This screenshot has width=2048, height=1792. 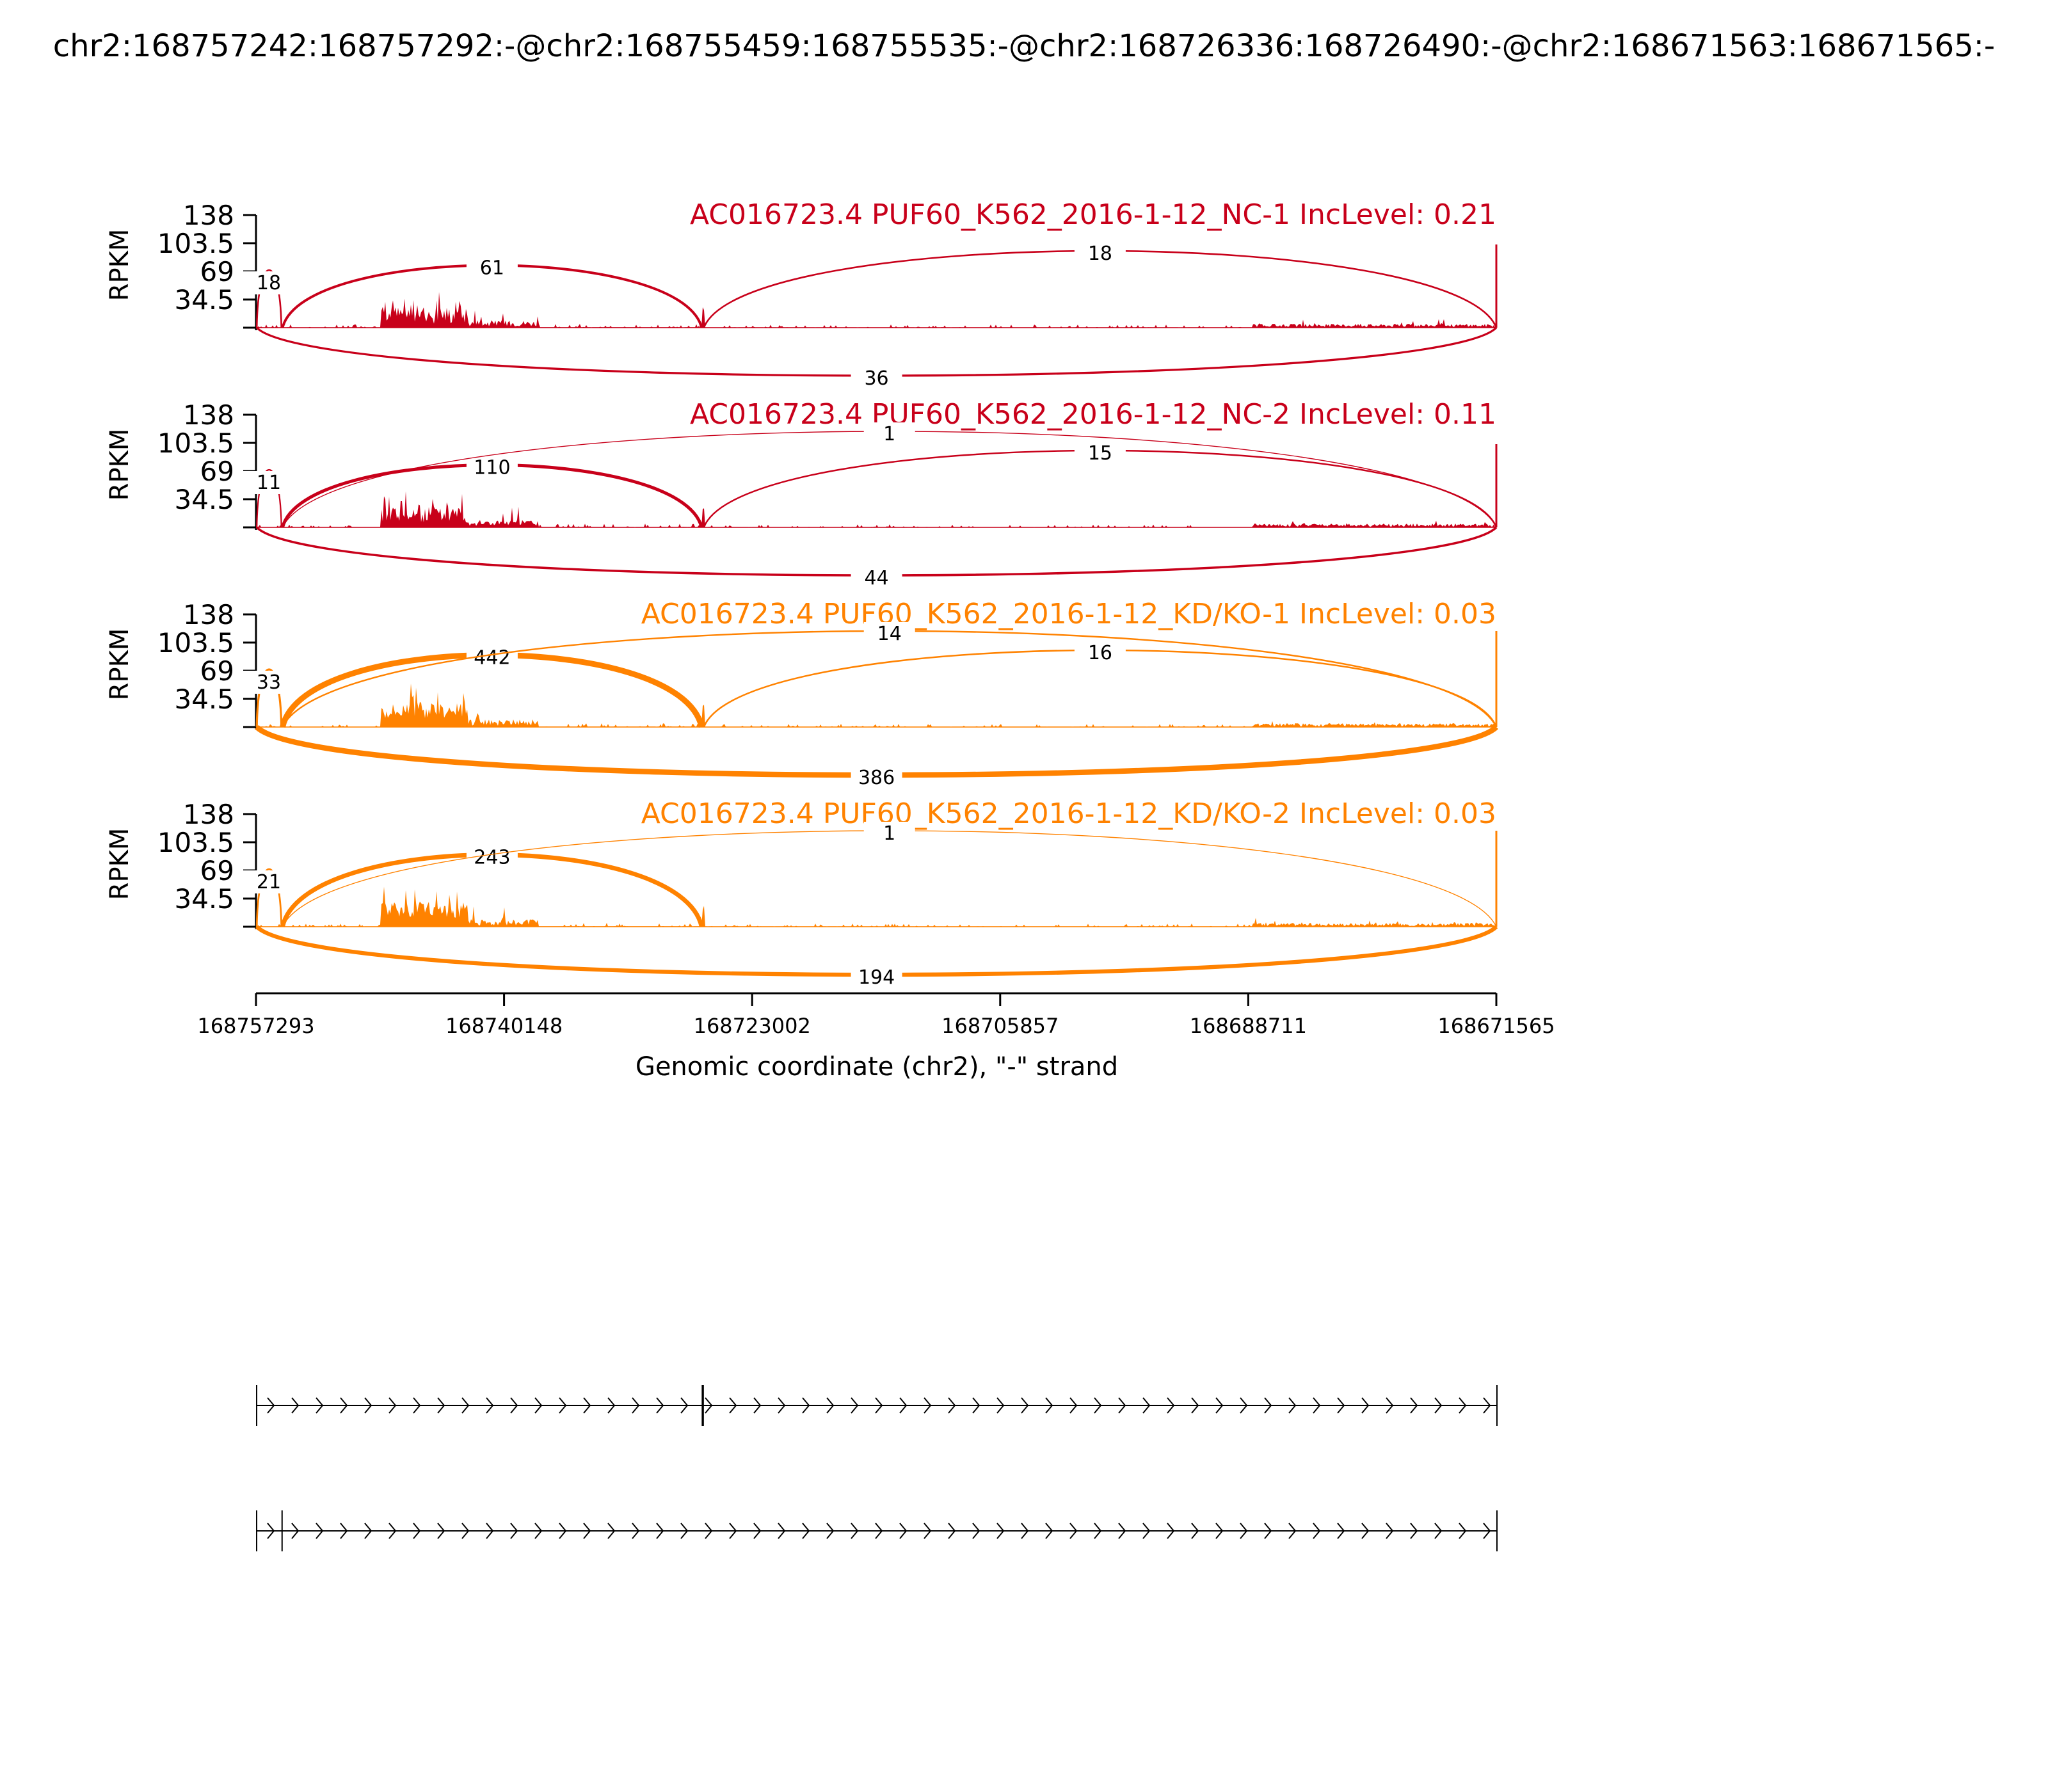 I want to click on junction-count: 61, so click(x=492, y=268).